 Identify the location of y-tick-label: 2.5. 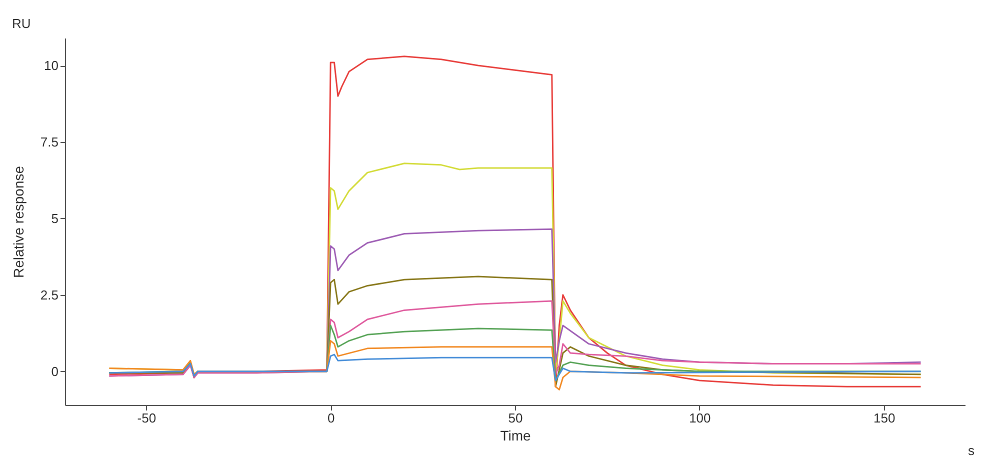
(49, 294).